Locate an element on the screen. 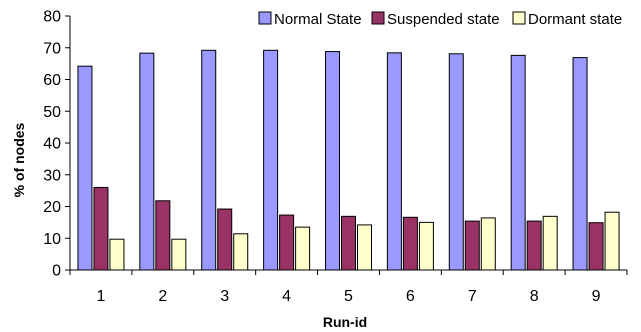 The width and height of the screenshot is (641, 332). legend-label-suspended-state: Suspended state is located at coordinates (443, 19).